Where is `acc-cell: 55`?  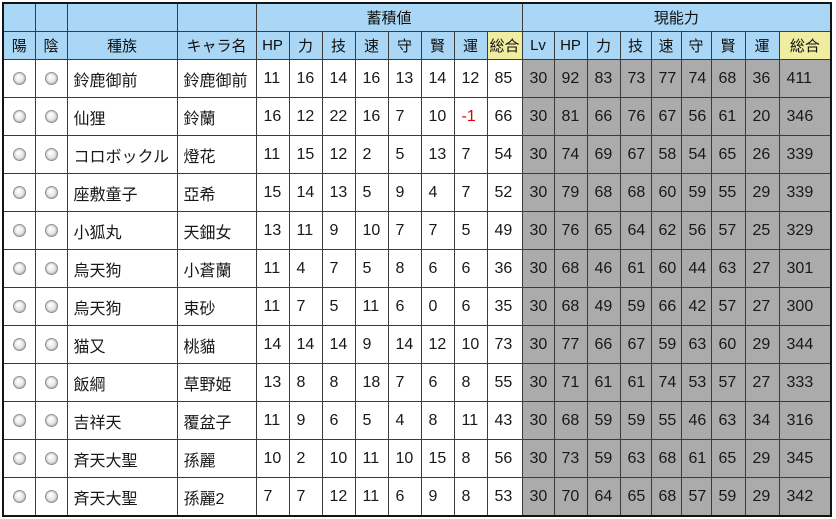 acc-cell: 55 is located at coordinates (504, 382).